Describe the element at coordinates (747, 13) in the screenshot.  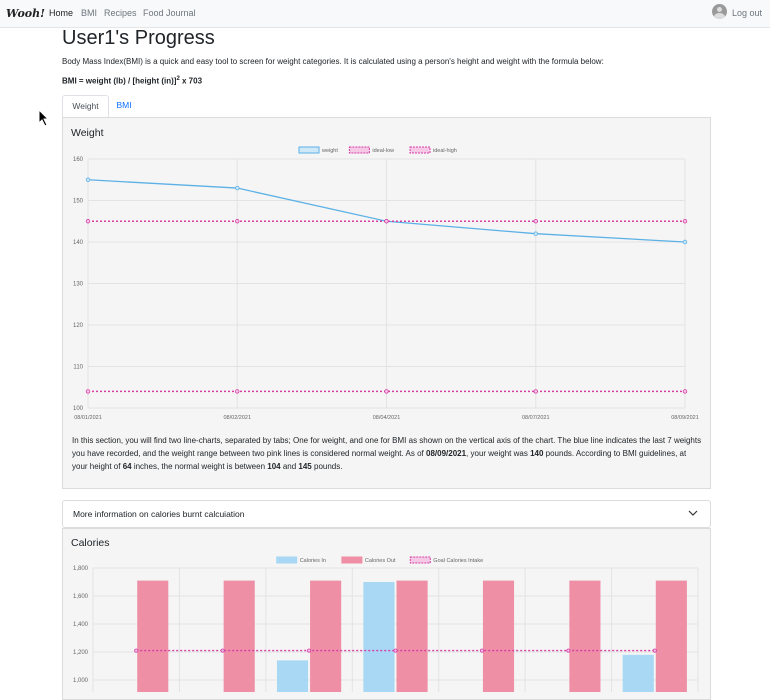
I see `logout-link: Log out` at that location.